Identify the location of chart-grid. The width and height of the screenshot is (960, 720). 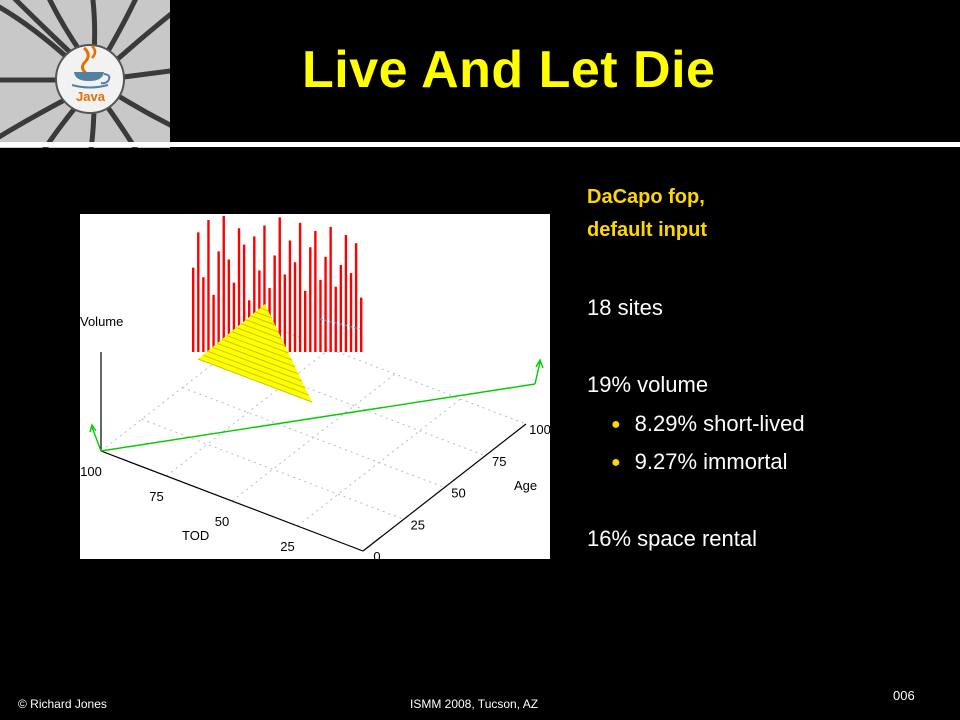
(313, 437).